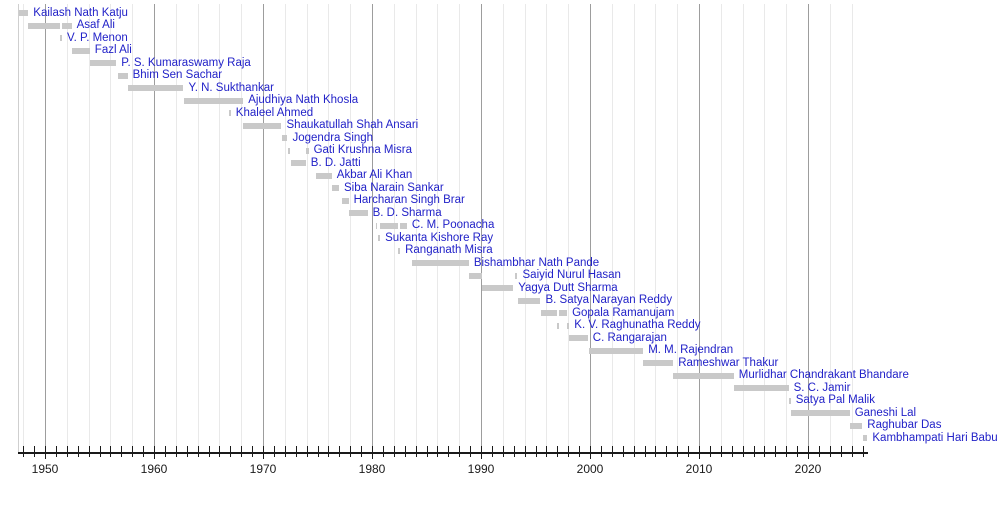  What do you see at coordinates (45, 469) in the screenshot?
I see `decade-tick-label: 1950` at bounding box center [45, 469].